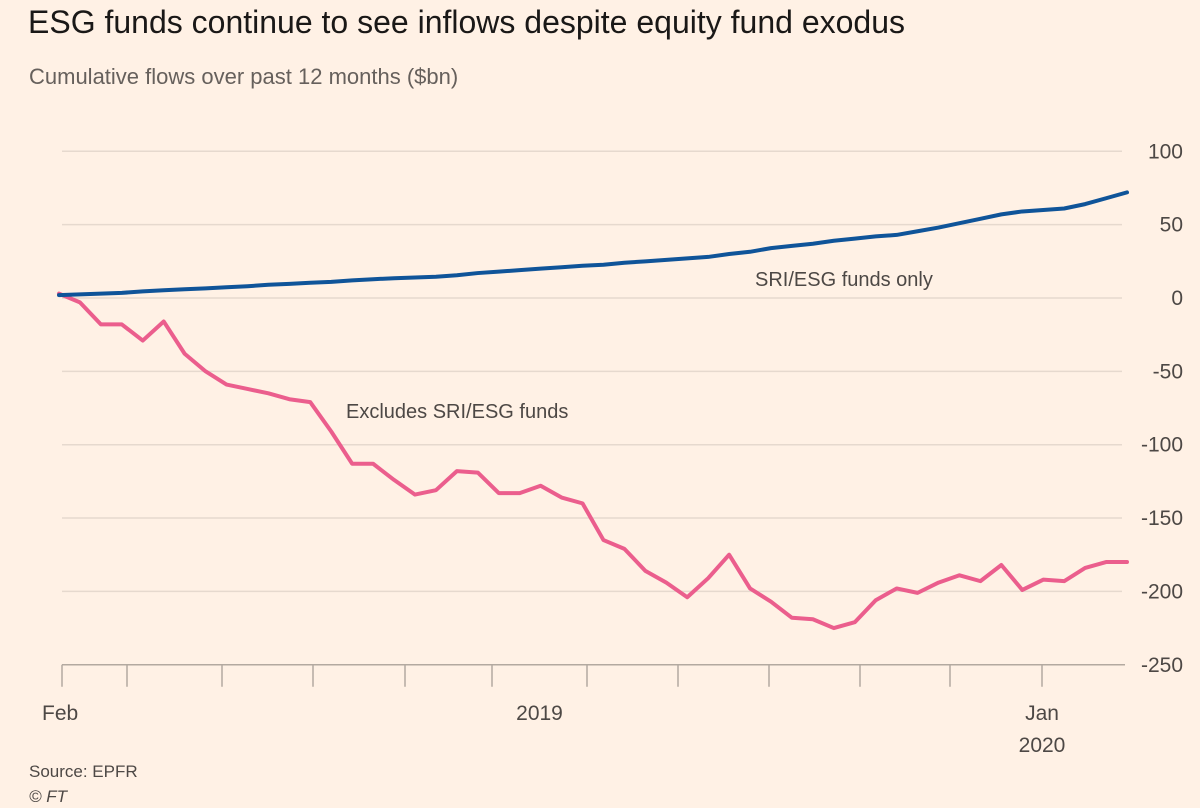 The image size is (1200, 808). Describe the element at coordinates (1162, 591) in the screenshot. I see `y-tick-label: -200` at that location.